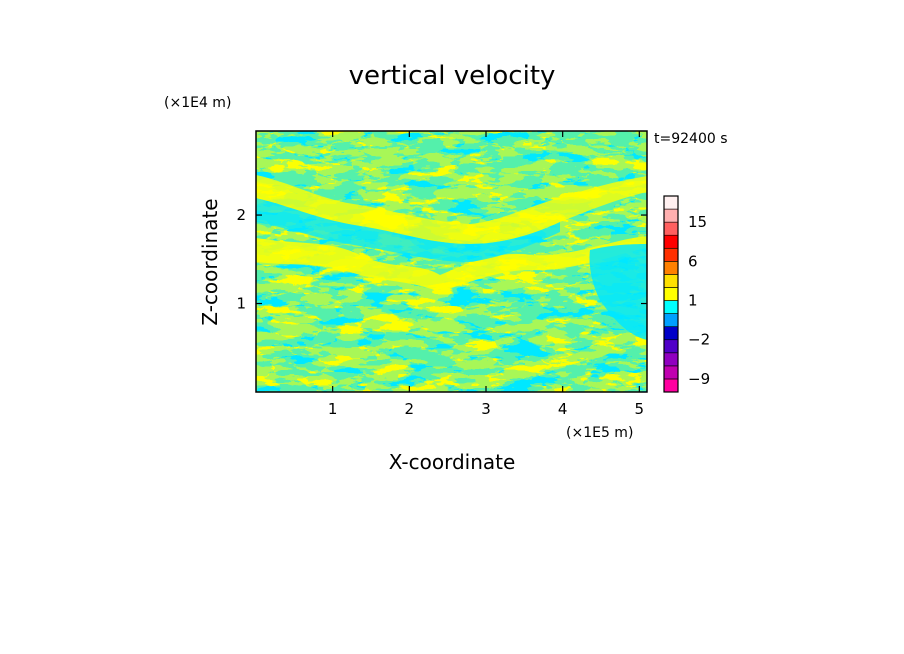 The image size is (904, 654). What do you see at coordinates (452, 76) in the screenshot?
I see `chart-title: vertical velocity` at bounding box center [452, 76].